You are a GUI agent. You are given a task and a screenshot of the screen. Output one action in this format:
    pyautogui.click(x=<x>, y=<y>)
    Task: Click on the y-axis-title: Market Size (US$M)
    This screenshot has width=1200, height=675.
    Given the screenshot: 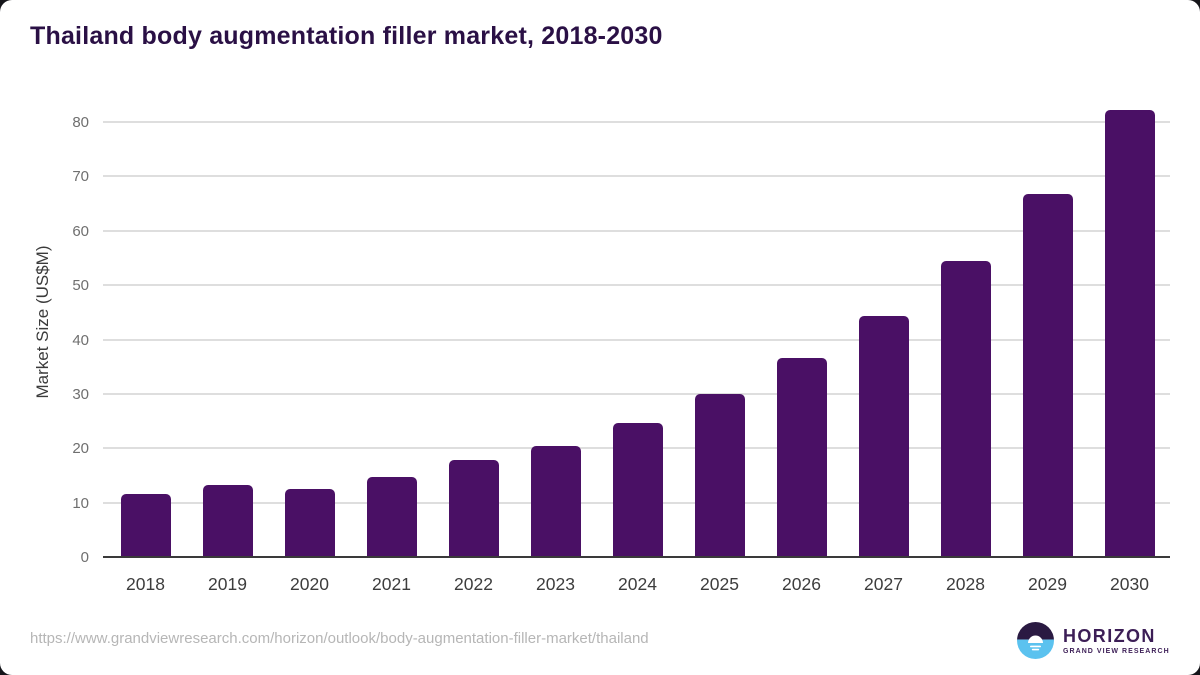 What is the action you would take?
    pyautogui.click(x=42, y=322)
    